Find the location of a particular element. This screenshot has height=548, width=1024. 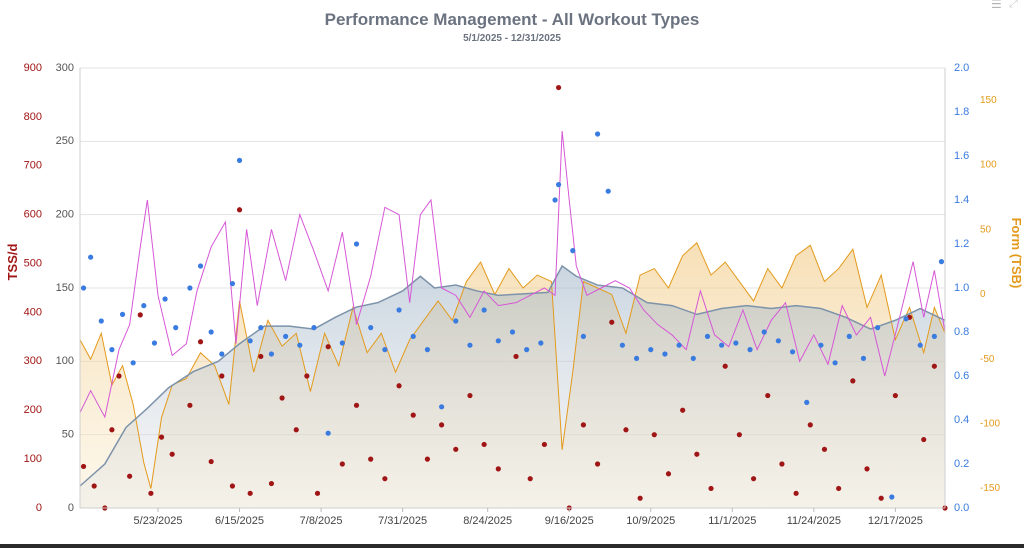

if-tick-label: 1.6 is located at coordinates (961, 156).